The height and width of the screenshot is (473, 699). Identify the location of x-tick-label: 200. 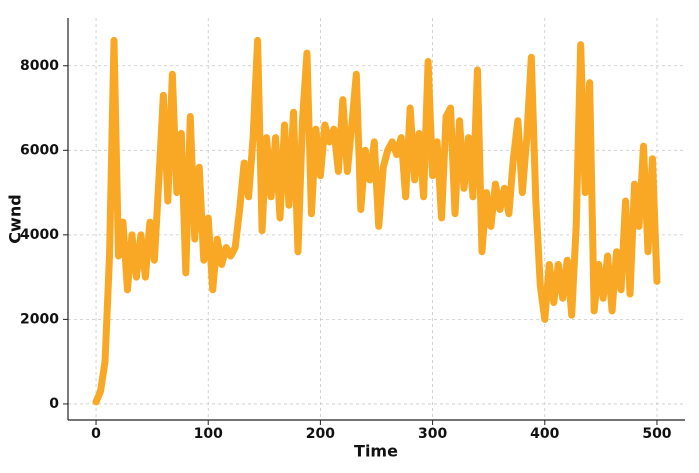
(320, 434).